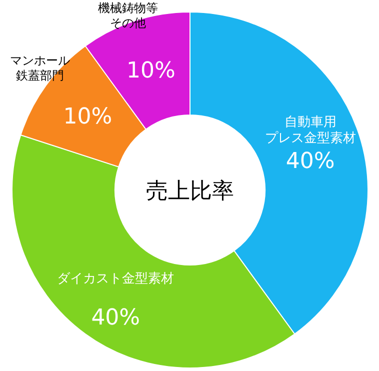 This screenshot has height=371, width=379. Describe the element at coordinates (128, 15) in the screenshot. I see `slice-label: 機械鋳物等その他` at that location.